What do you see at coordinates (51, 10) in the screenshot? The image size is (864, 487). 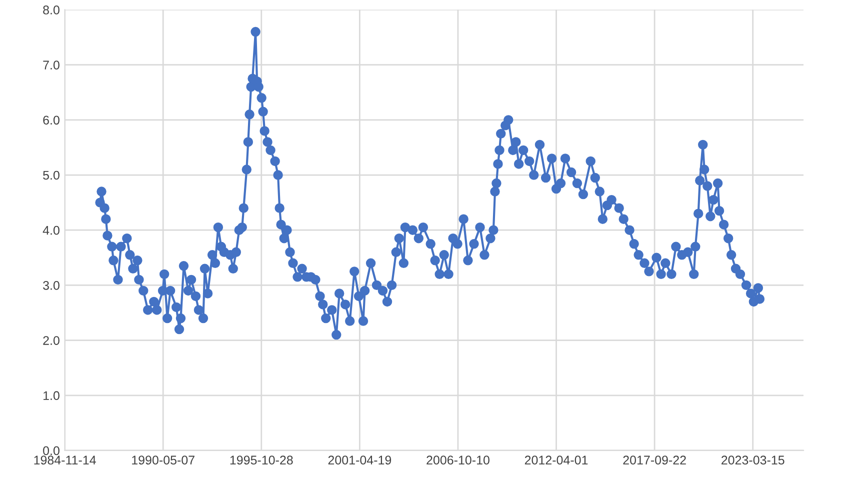 I see `y-tick-label: 8.0` at bounding box center [51, 10].